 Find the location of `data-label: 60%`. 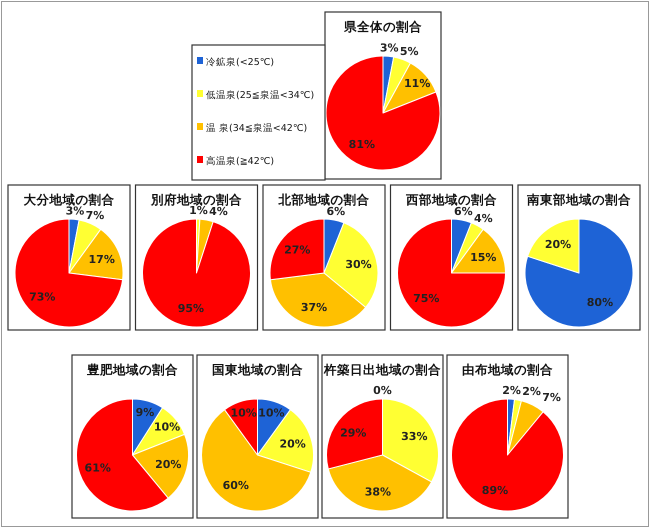

data-label: 60% is located at coordinates (235, 485).